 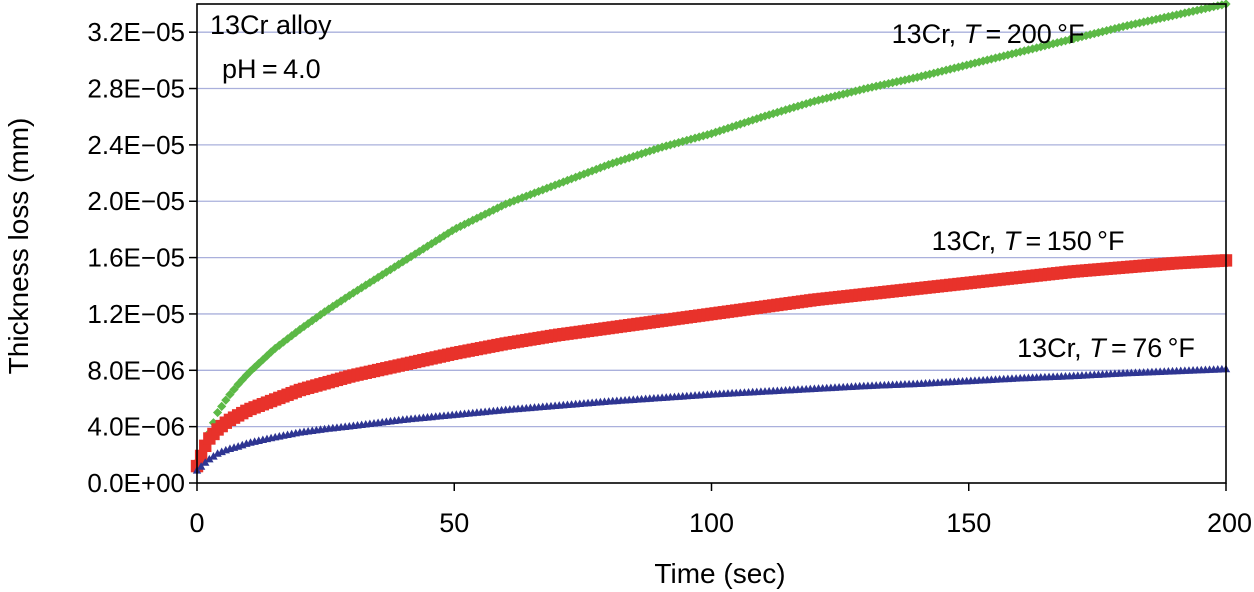 I want to click on x-tick-label: 0, so click(x=196, y=523).